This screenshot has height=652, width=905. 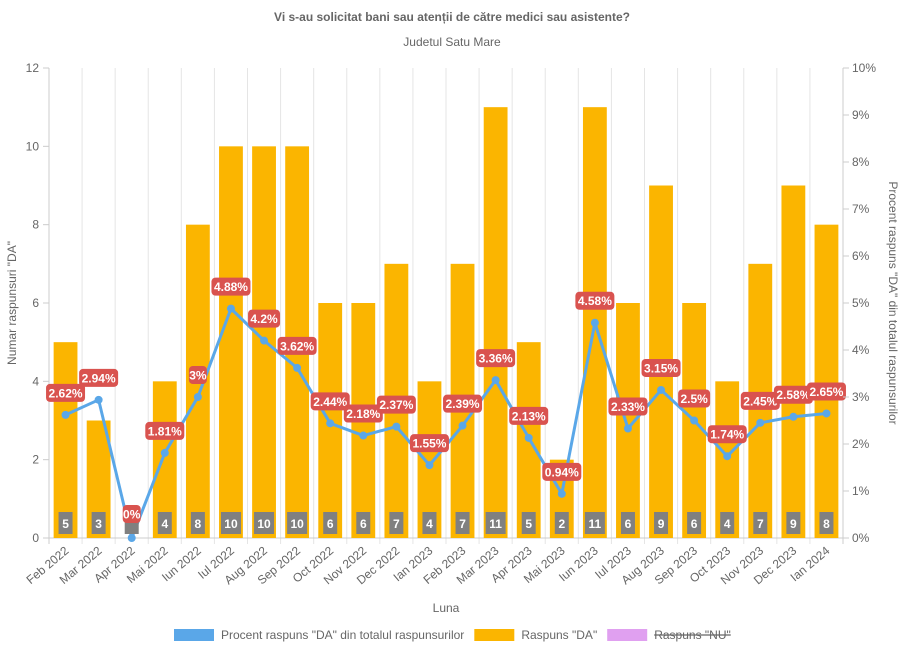 I want to click on line-label: 2.94%, so click(x=99, y=378).